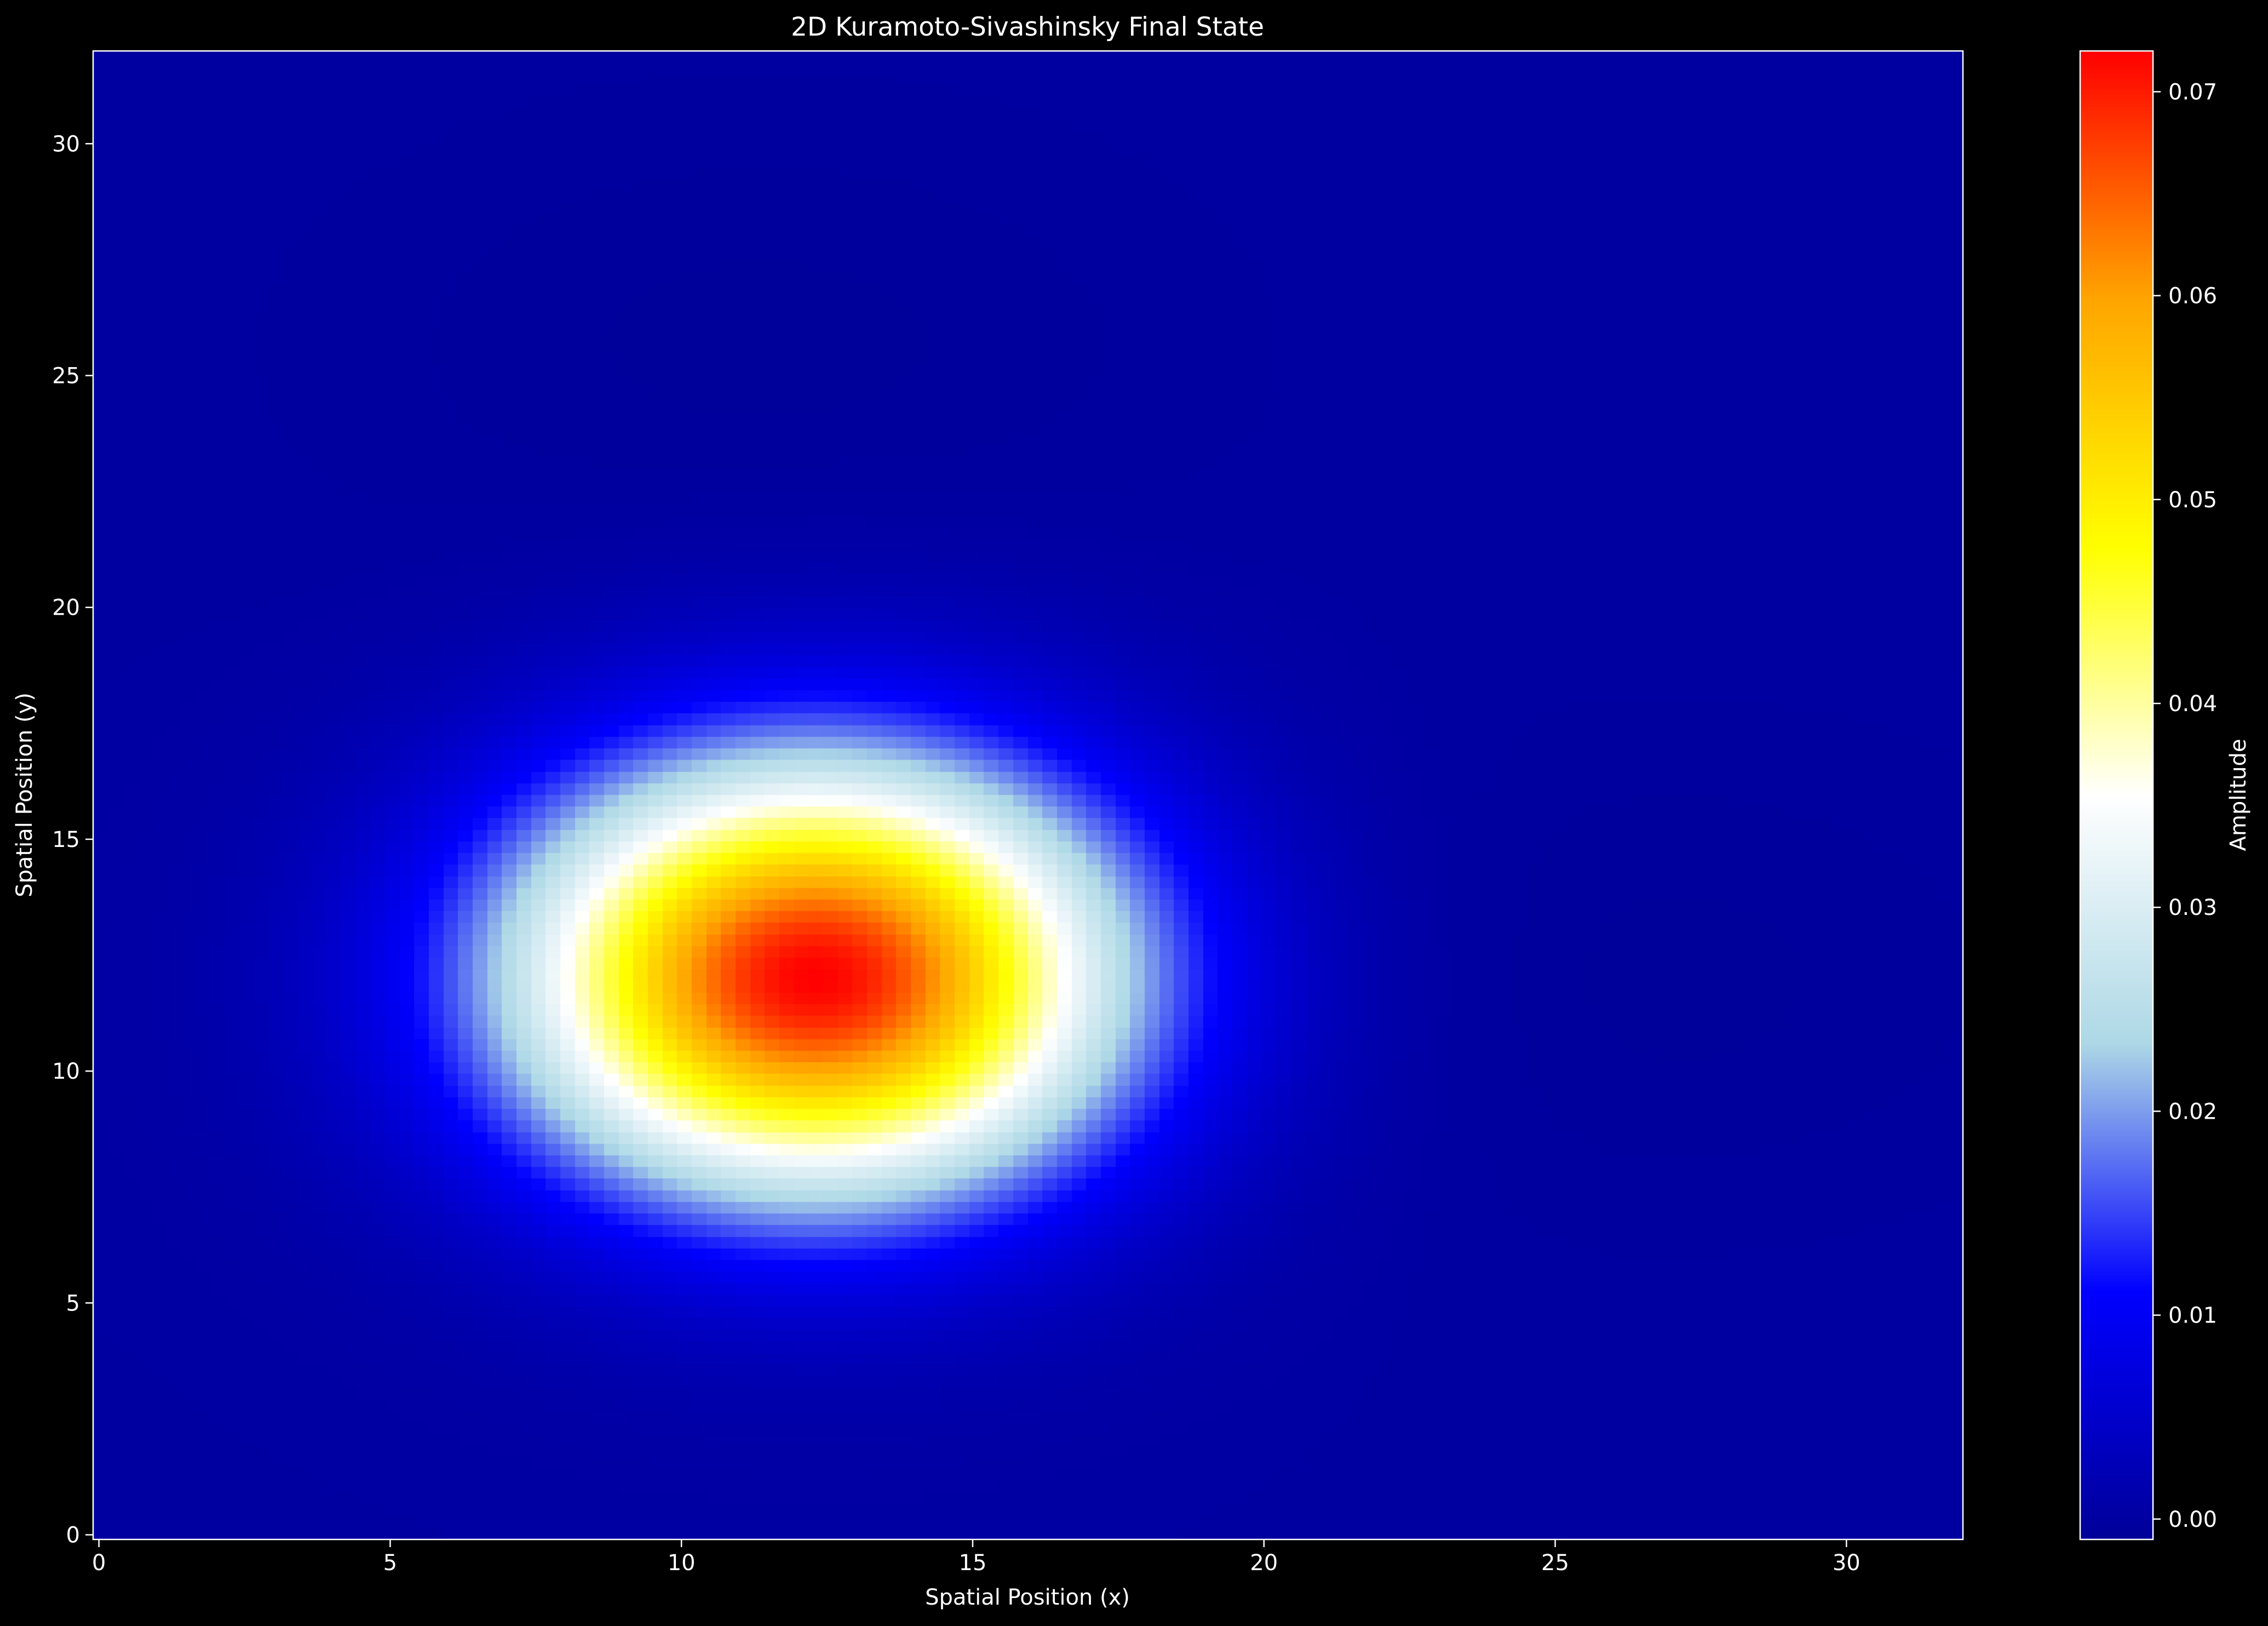 The image size is (2268, 1626). What do you see at coordinates (73, 1303) in the screenshot?
I see `y-tick-label: 5` at bounding box center [73, 1303].